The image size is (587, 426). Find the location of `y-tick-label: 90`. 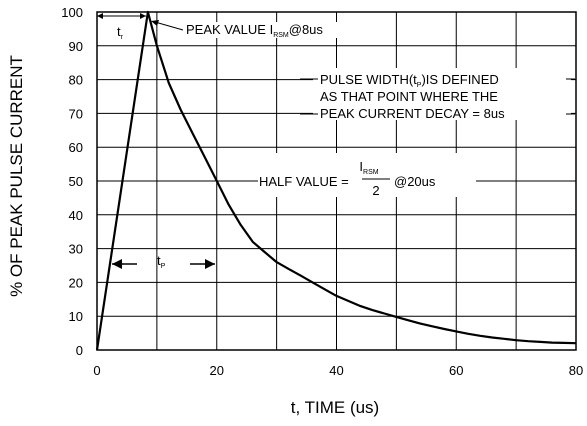

y-tick-label: 90 is located at coordinates (76, 46).